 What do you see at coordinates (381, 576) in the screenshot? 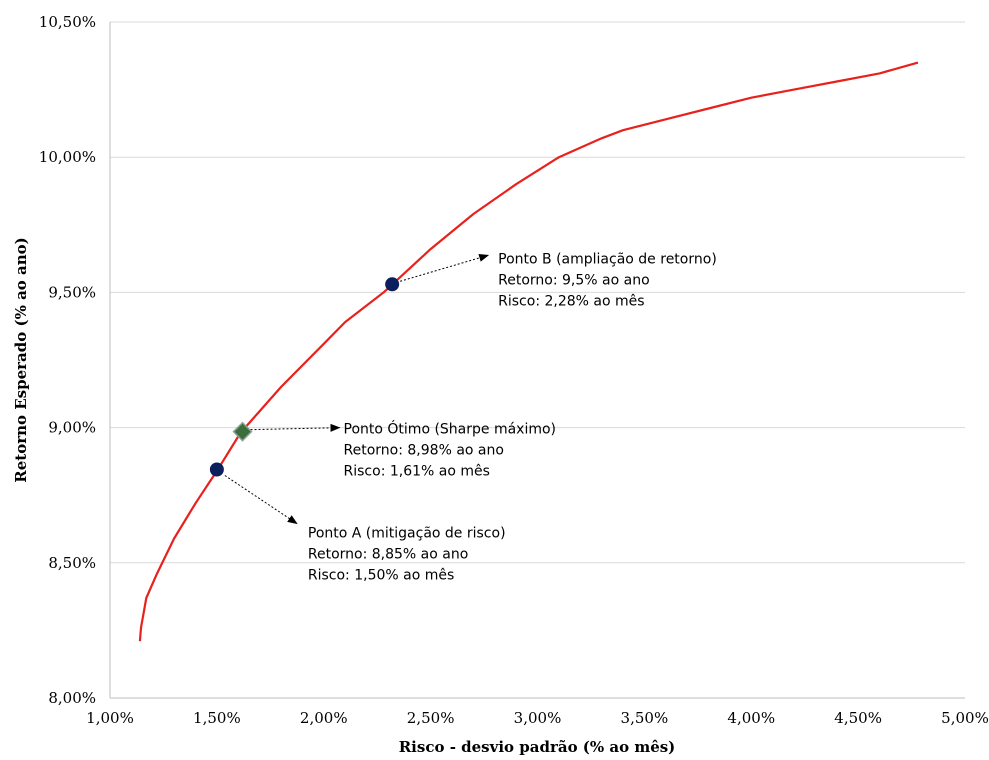
I see `point-a-label-line: Risco: 1,50% ao mês` at bounding box center [381, 576].